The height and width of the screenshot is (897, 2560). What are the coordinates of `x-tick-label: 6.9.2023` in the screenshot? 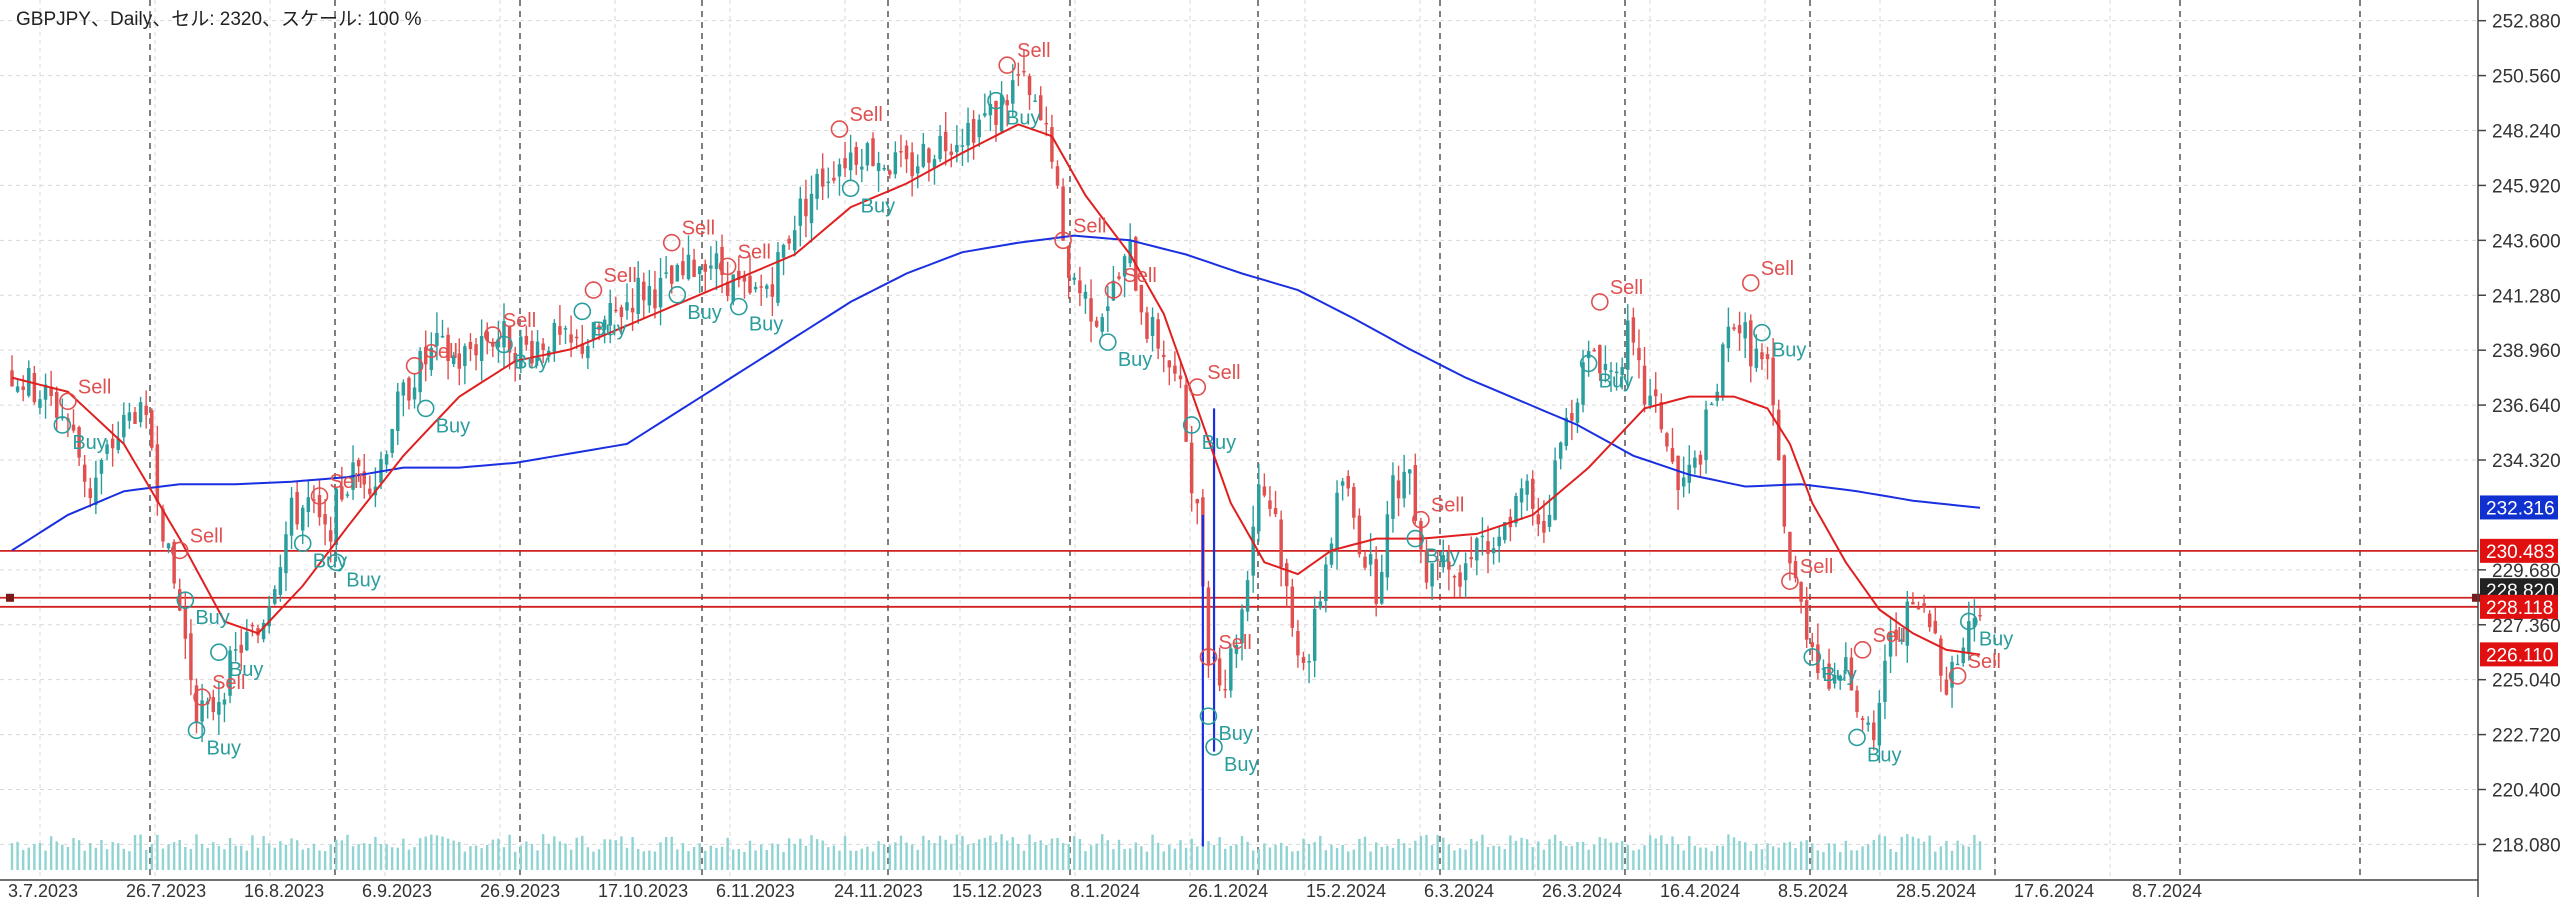 It's located at (397, 889).